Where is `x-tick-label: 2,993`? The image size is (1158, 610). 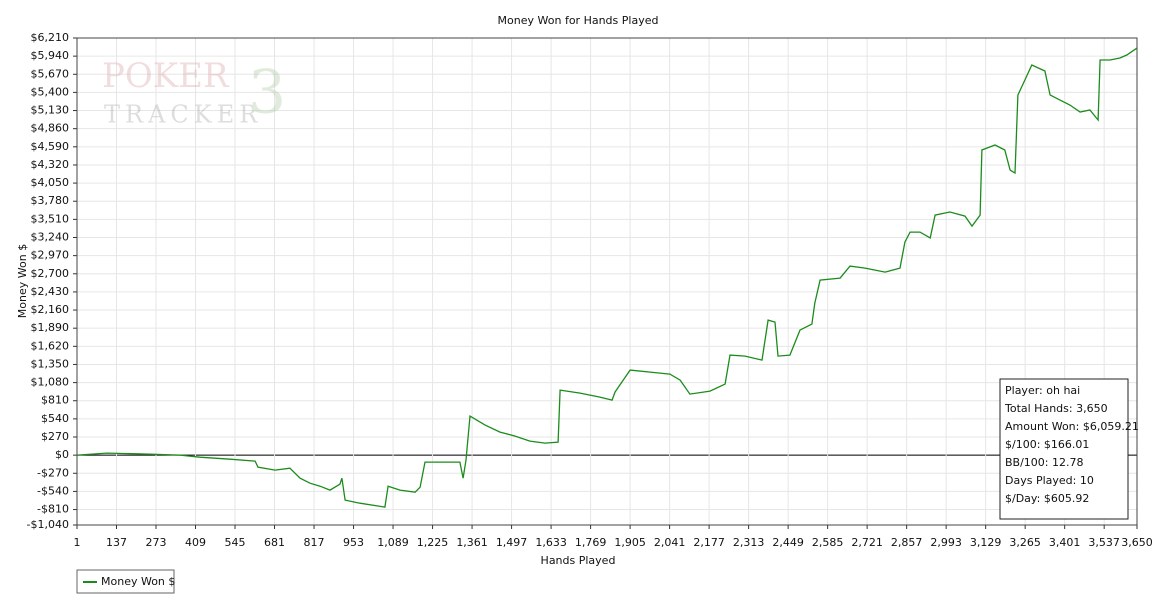
x-tick-label: 2,993 is located at coordinates (946, 542).